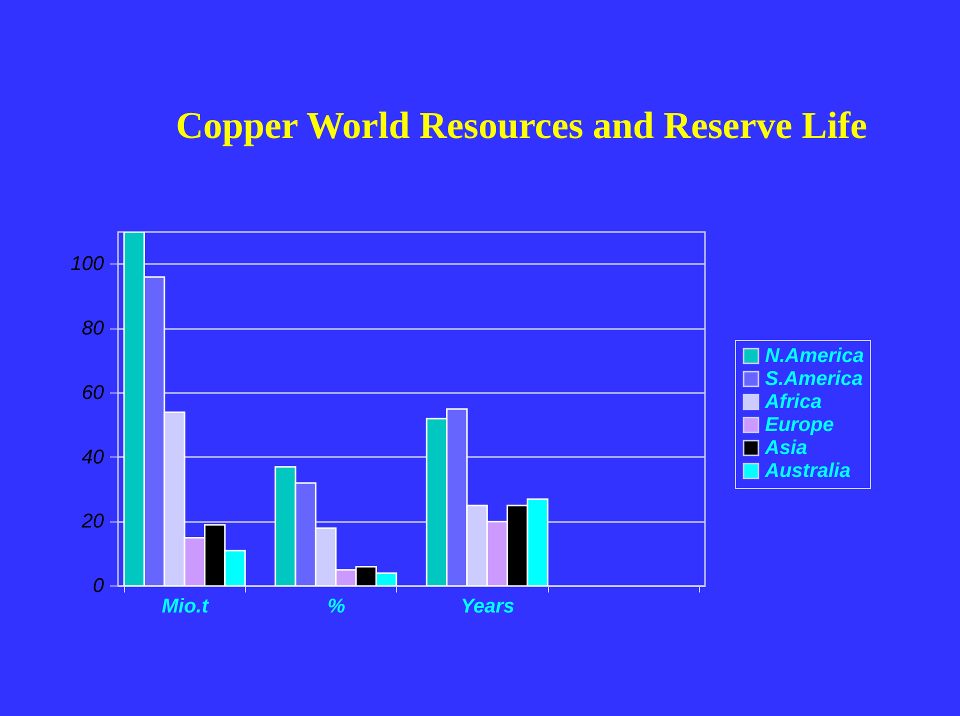 This screenshot has height=716, width=960. Describe the element at coordinates (93, 393) in the screenshot. I see `y-tick-label: 60` at that location.